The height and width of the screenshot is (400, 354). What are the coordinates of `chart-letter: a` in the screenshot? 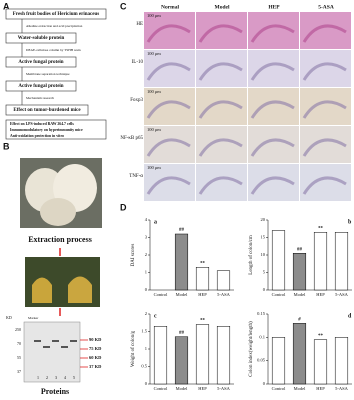 It's located at (155, 222).